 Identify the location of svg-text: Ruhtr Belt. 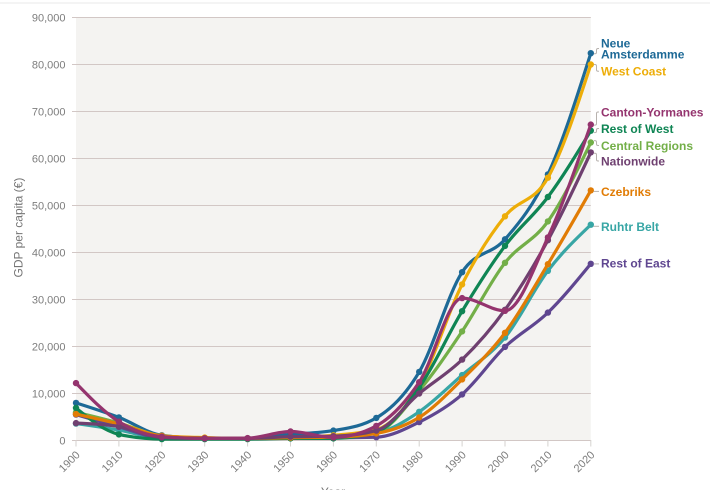
(630, 227).